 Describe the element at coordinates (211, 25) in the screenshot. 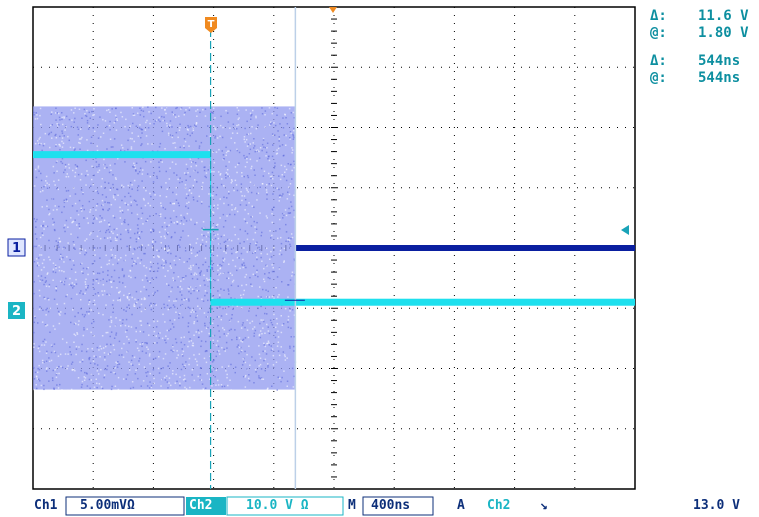

I see `trigger-position-marker: T` at that location.